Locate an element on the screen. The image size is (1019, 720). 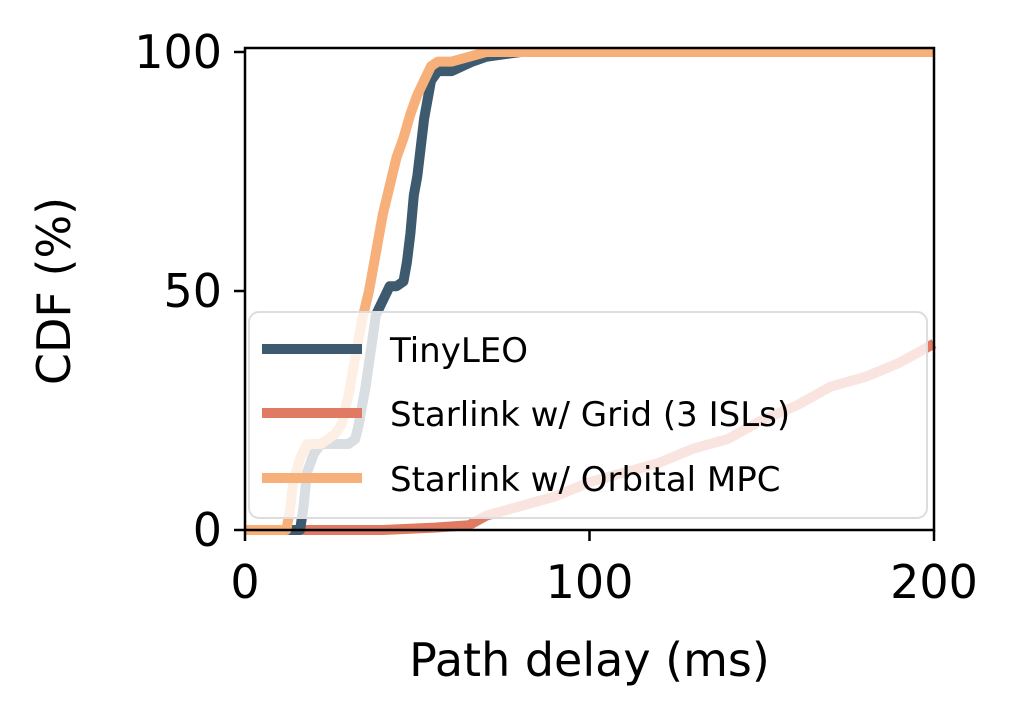
legend-label-tinyleo: TinyLEO is located at coordinates (458, 351).